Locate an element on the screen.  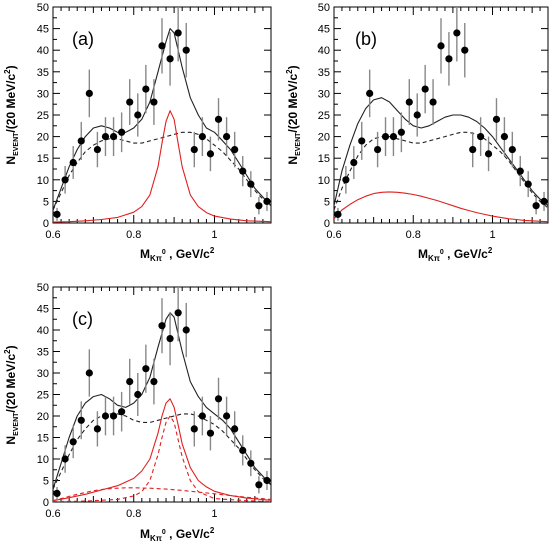
signal-broad-curve is located at coordinates (162, 494).